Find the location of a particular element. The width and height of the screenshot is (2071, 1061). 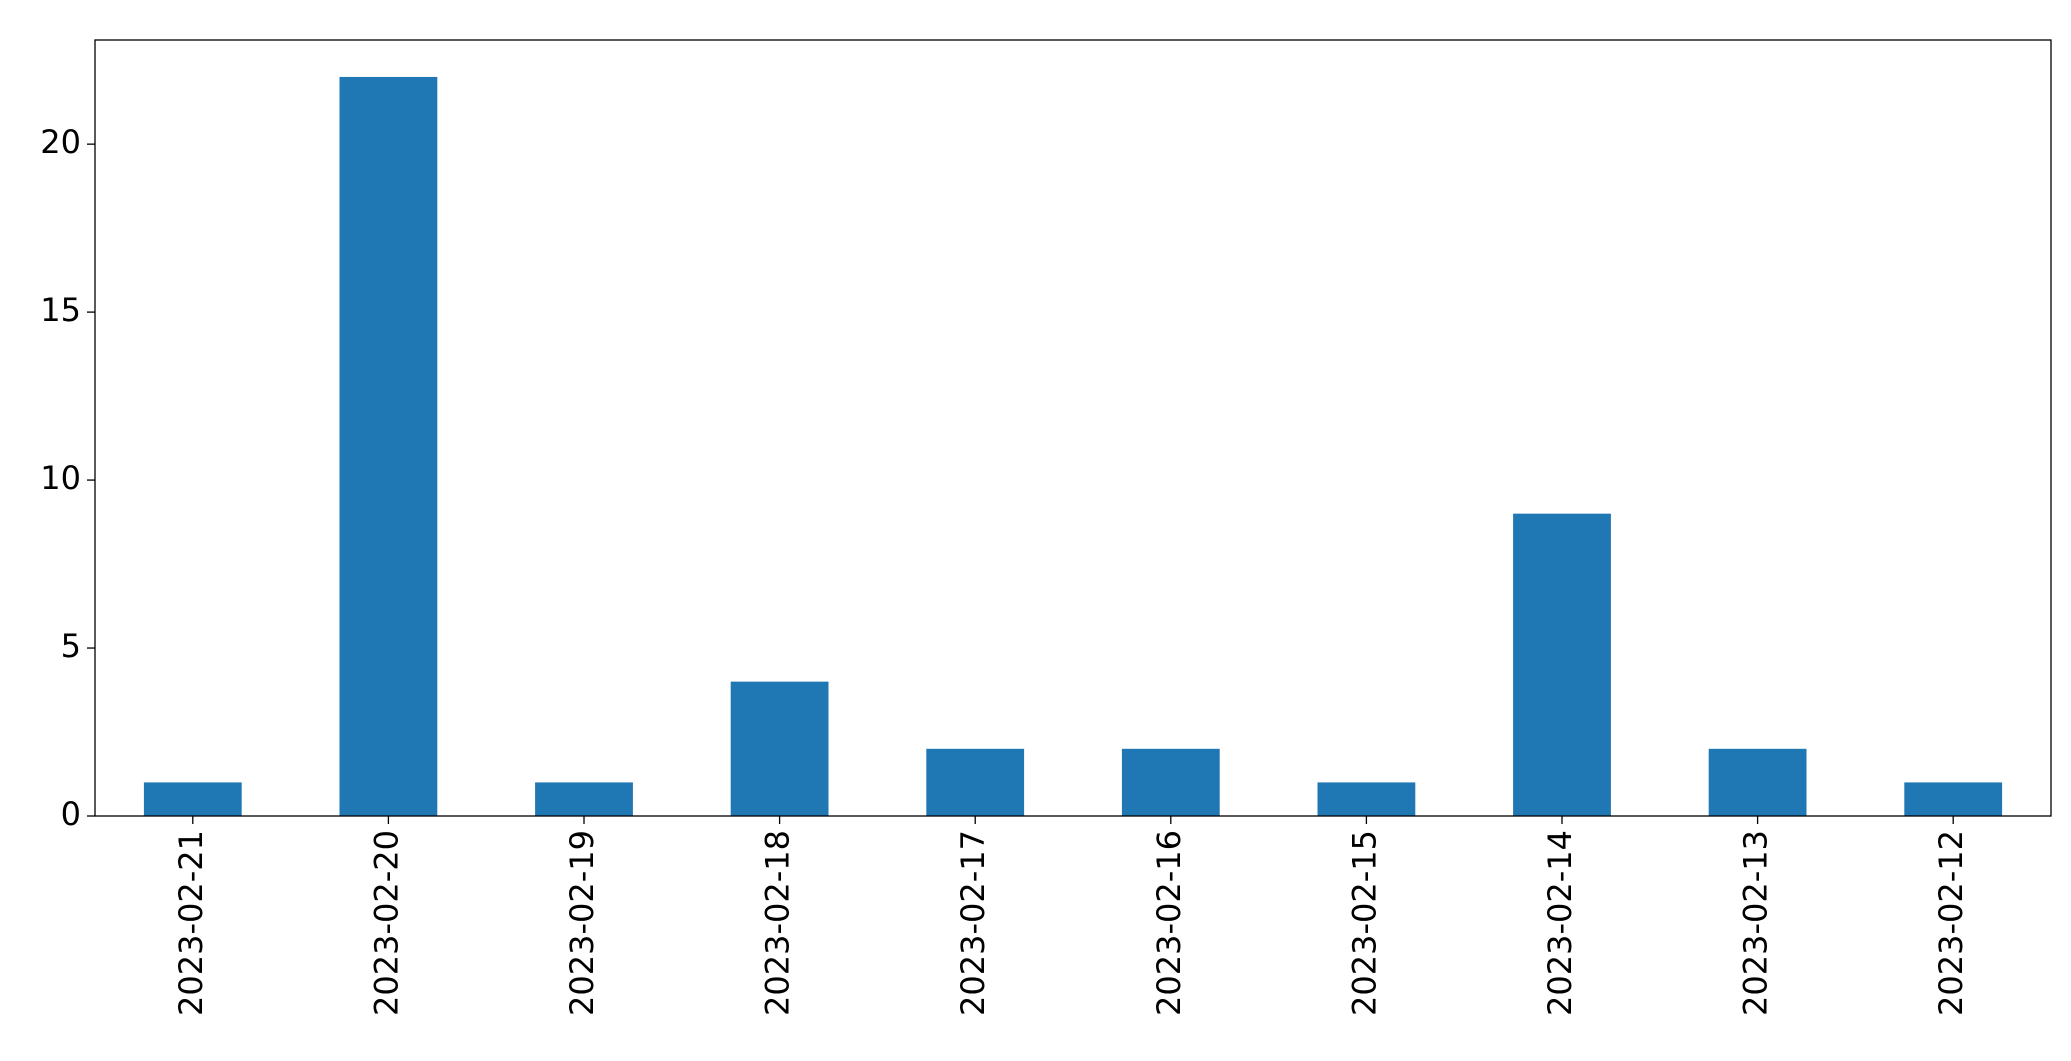

x-tick-label: 2023-02-13 is located at coordinates (1756, 923).